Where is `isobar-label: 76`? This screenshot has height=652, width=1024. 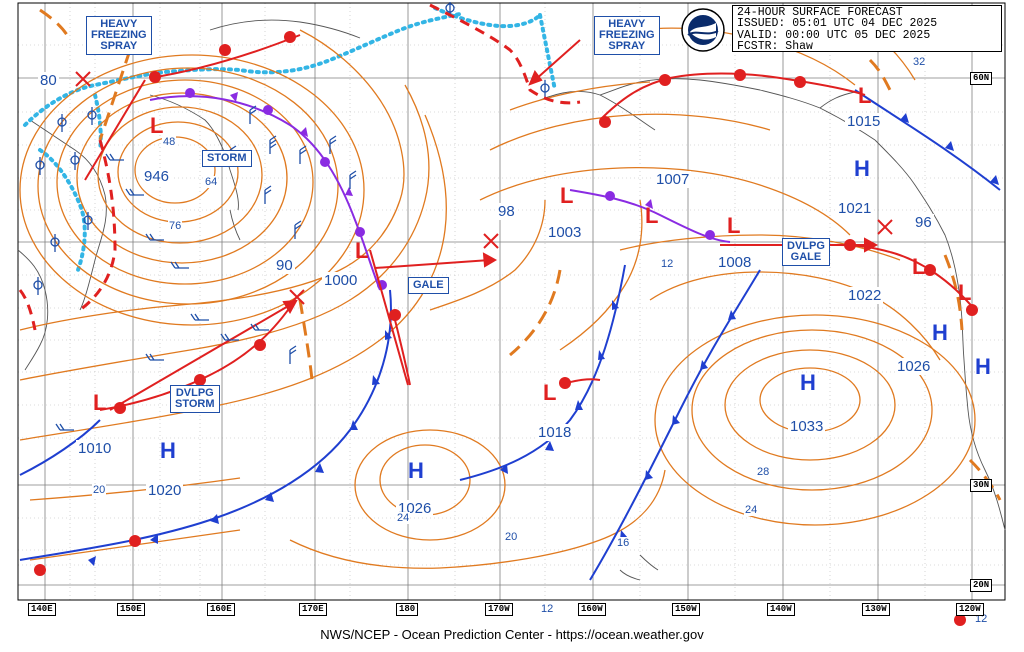
isobar-label: 76 is located at coordinates (175, 226).